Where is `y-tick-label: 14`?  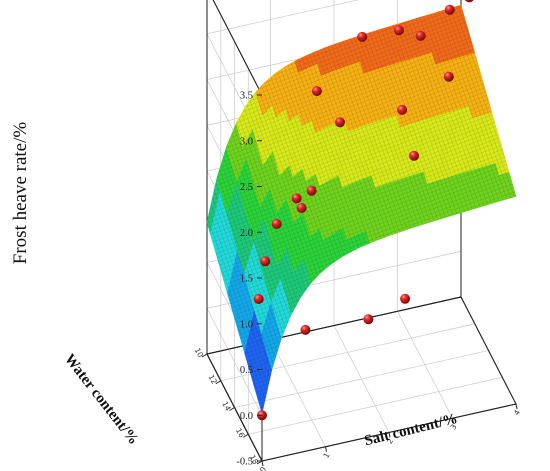 y-tick-label: 14 is located at coordinates (226, 406).